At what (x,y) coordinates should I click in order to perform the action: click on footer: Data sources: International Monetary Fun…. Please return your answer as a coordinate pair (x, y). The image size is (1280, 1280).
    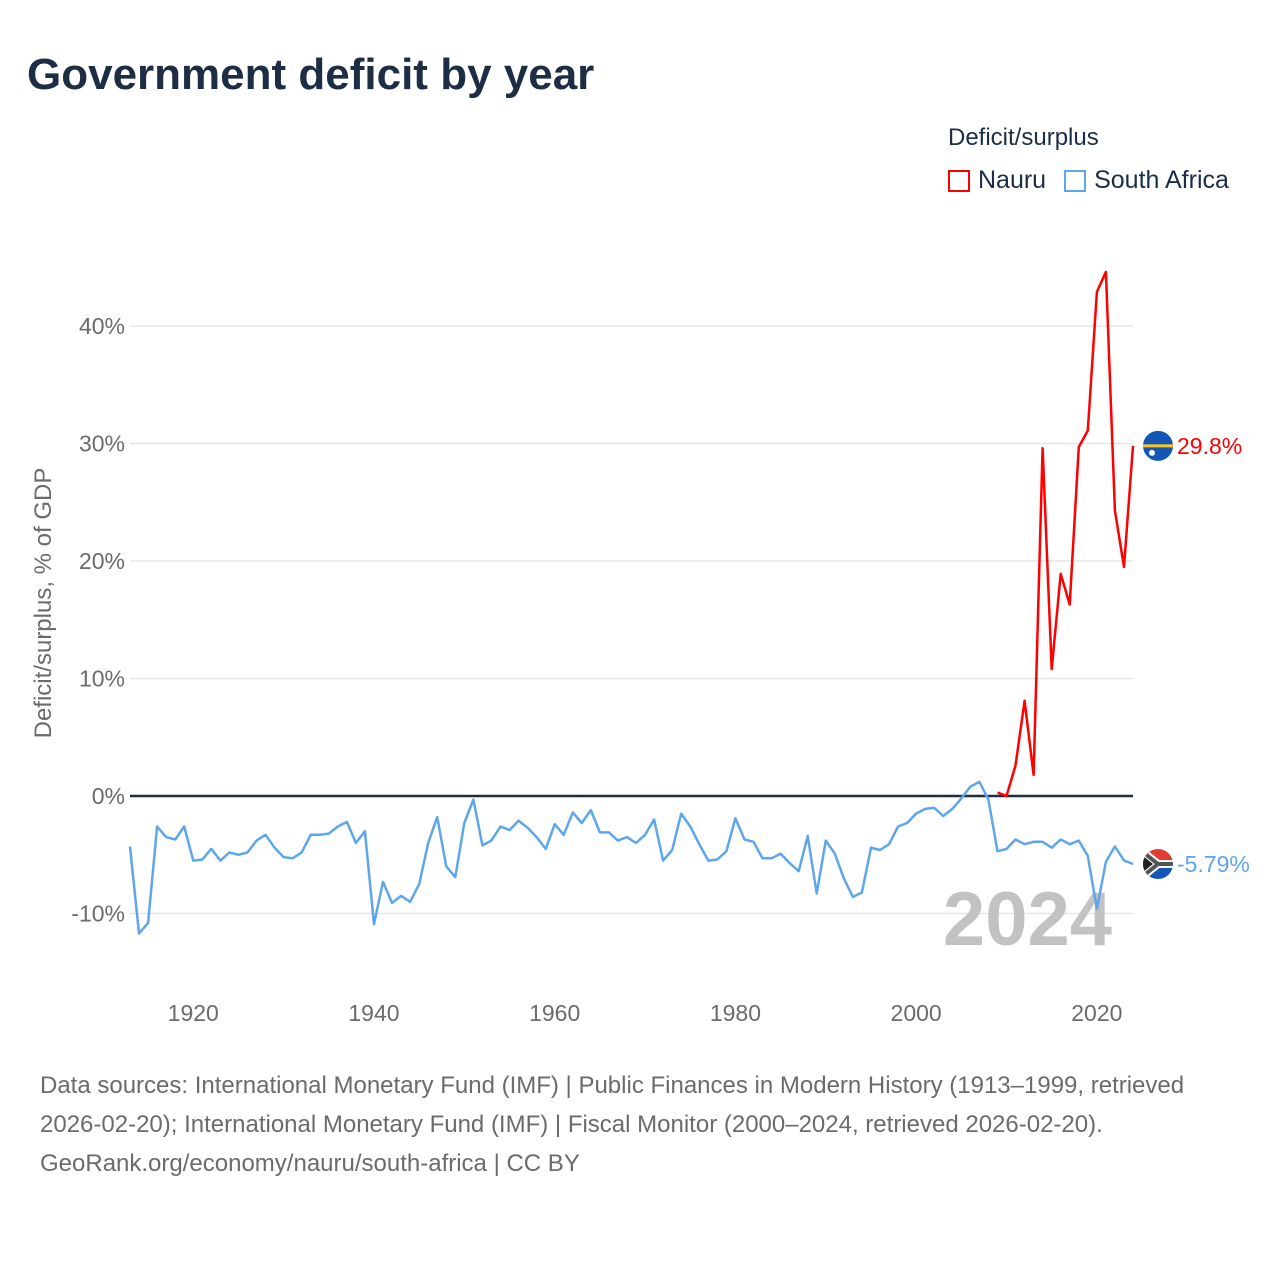
    Looking at the image, I should click on (640, 1124).